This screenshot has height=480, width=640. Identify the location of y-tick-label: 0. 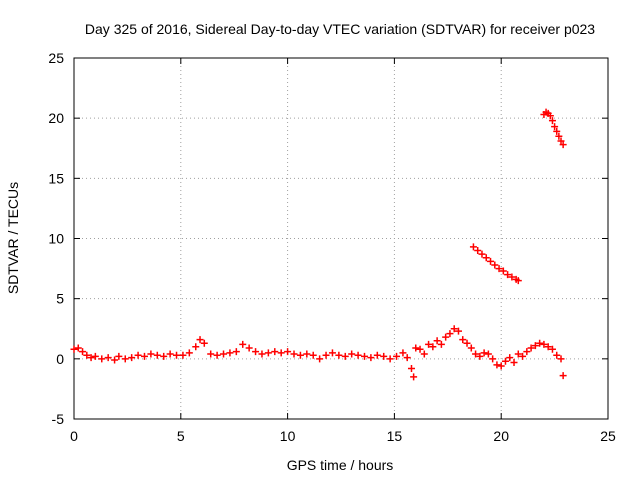
(60, 359).